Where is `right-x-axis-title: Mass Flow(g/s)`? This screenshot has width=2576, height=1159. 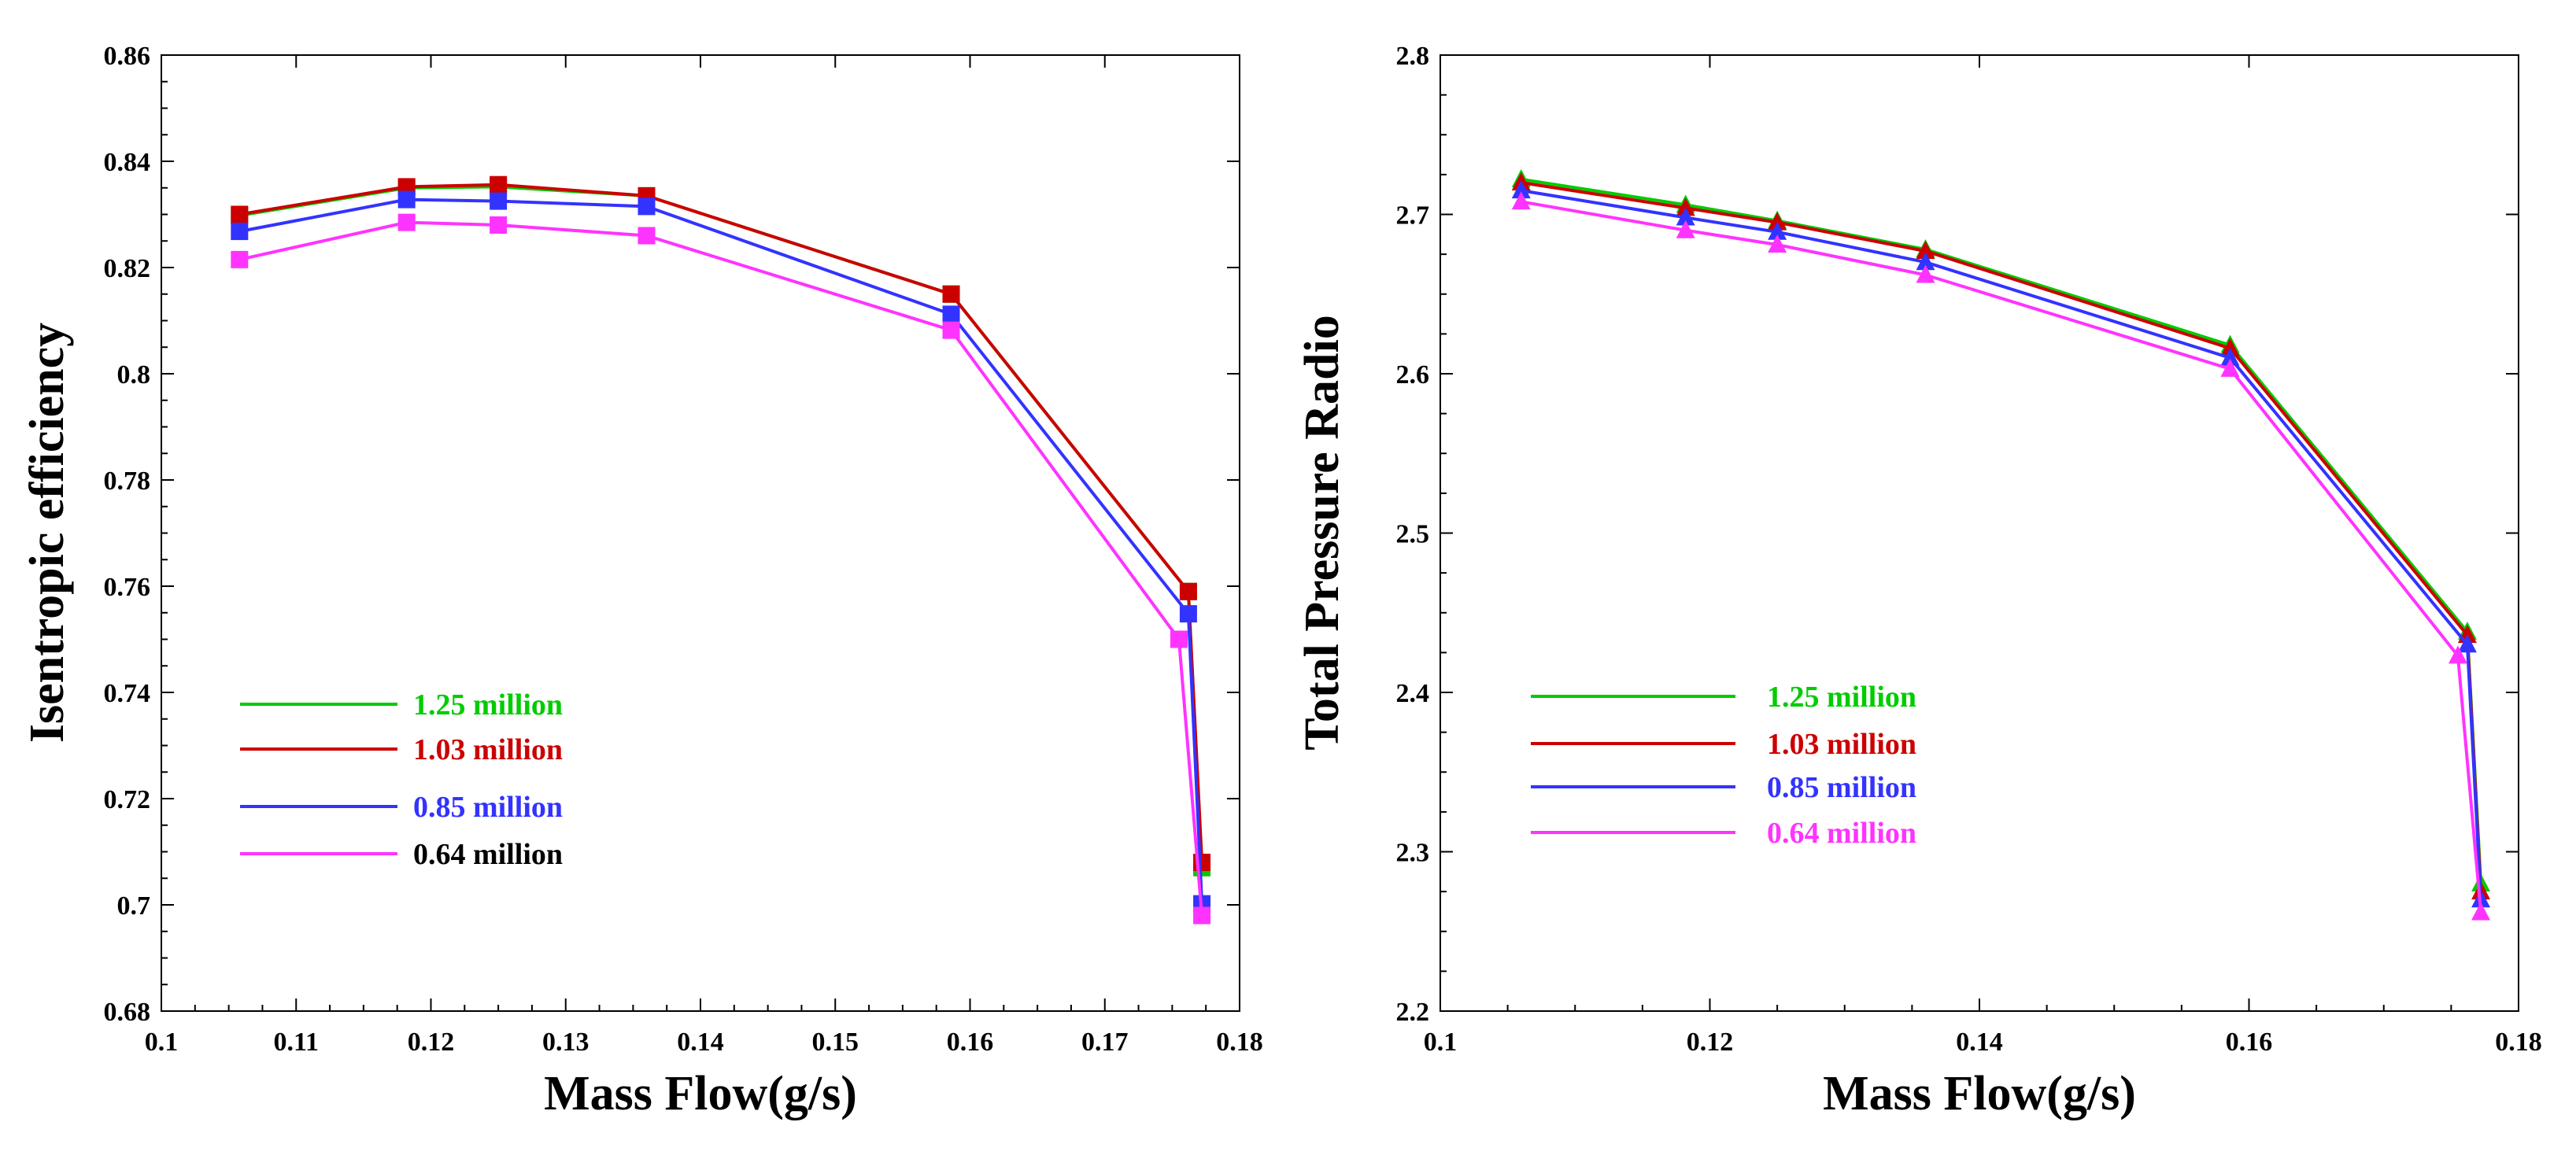
right-x-axis-title: Mass Flow(g/s) is located at coordinates (1979, 1093).